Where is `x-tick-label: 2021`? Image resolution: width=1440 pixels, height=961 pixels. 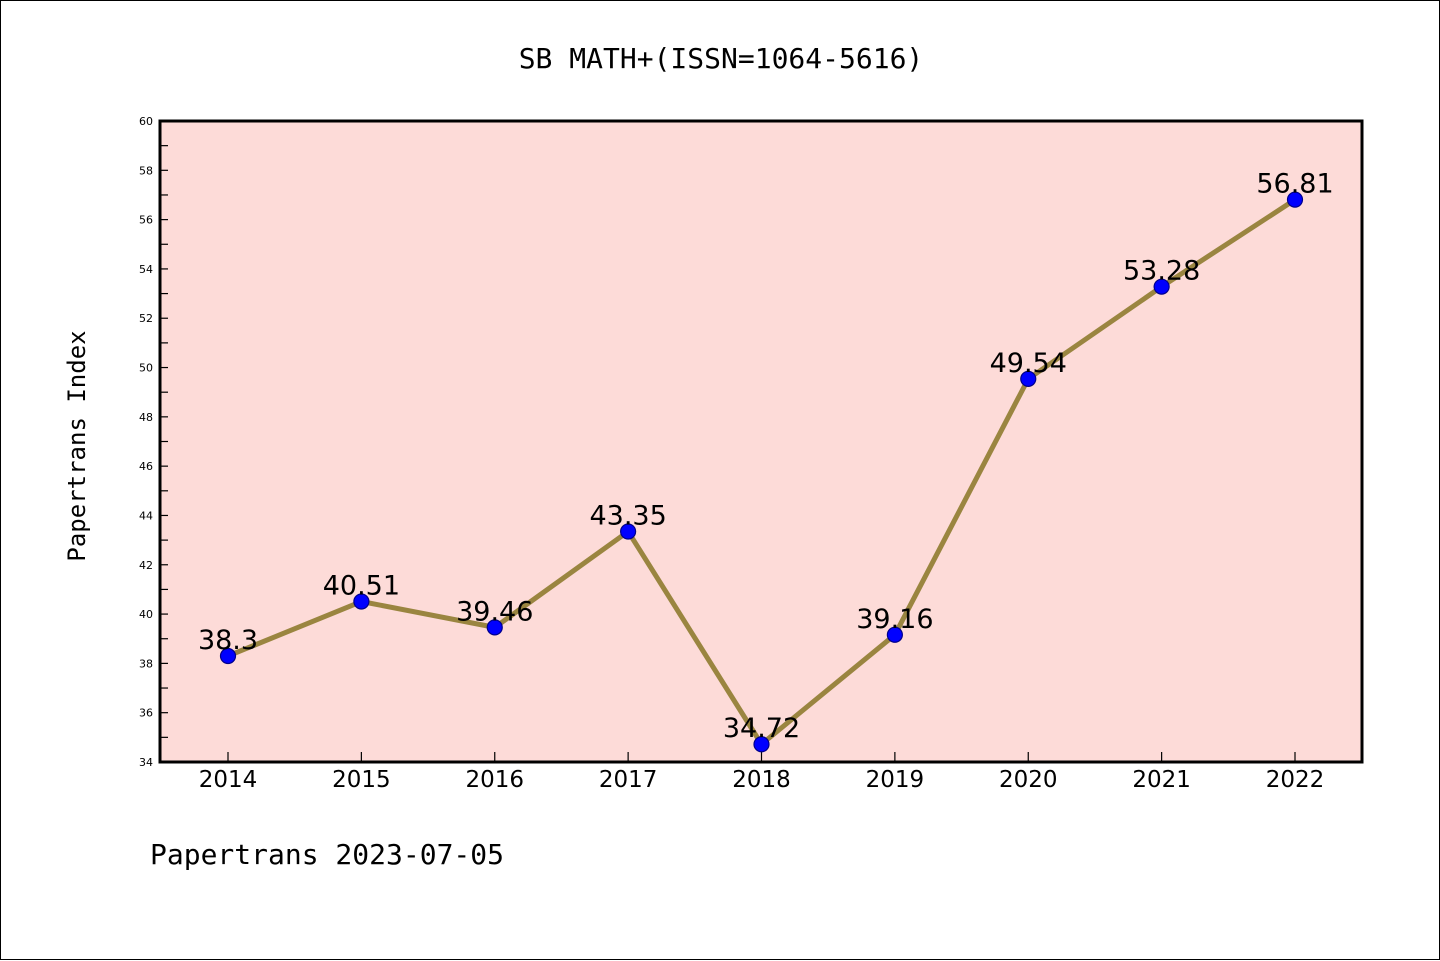 x-tick-label: 2021 is located at coordinates (1161, 780).